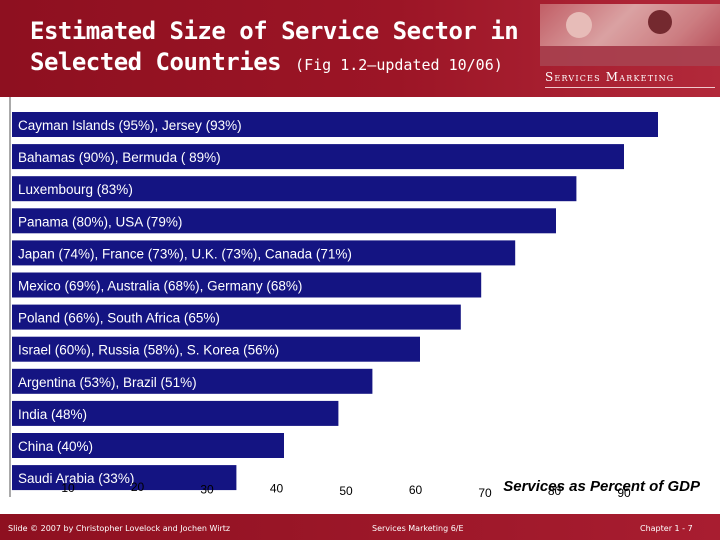 The height and width of the screenshot is (540, 720). What do you see at coordinates (119, 318) in the screenshot?
I see `bar-label: Poland (66%), South Africa (65%)` at bounding box center [119, 318].